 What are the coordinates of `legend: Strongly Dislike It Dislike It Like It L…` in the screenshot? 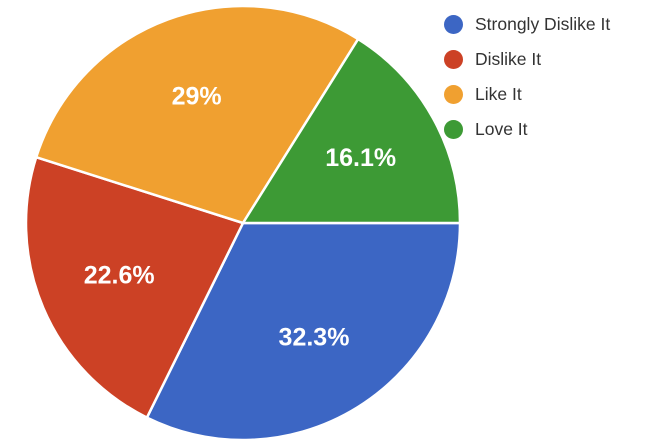 It's located at (527, 77).